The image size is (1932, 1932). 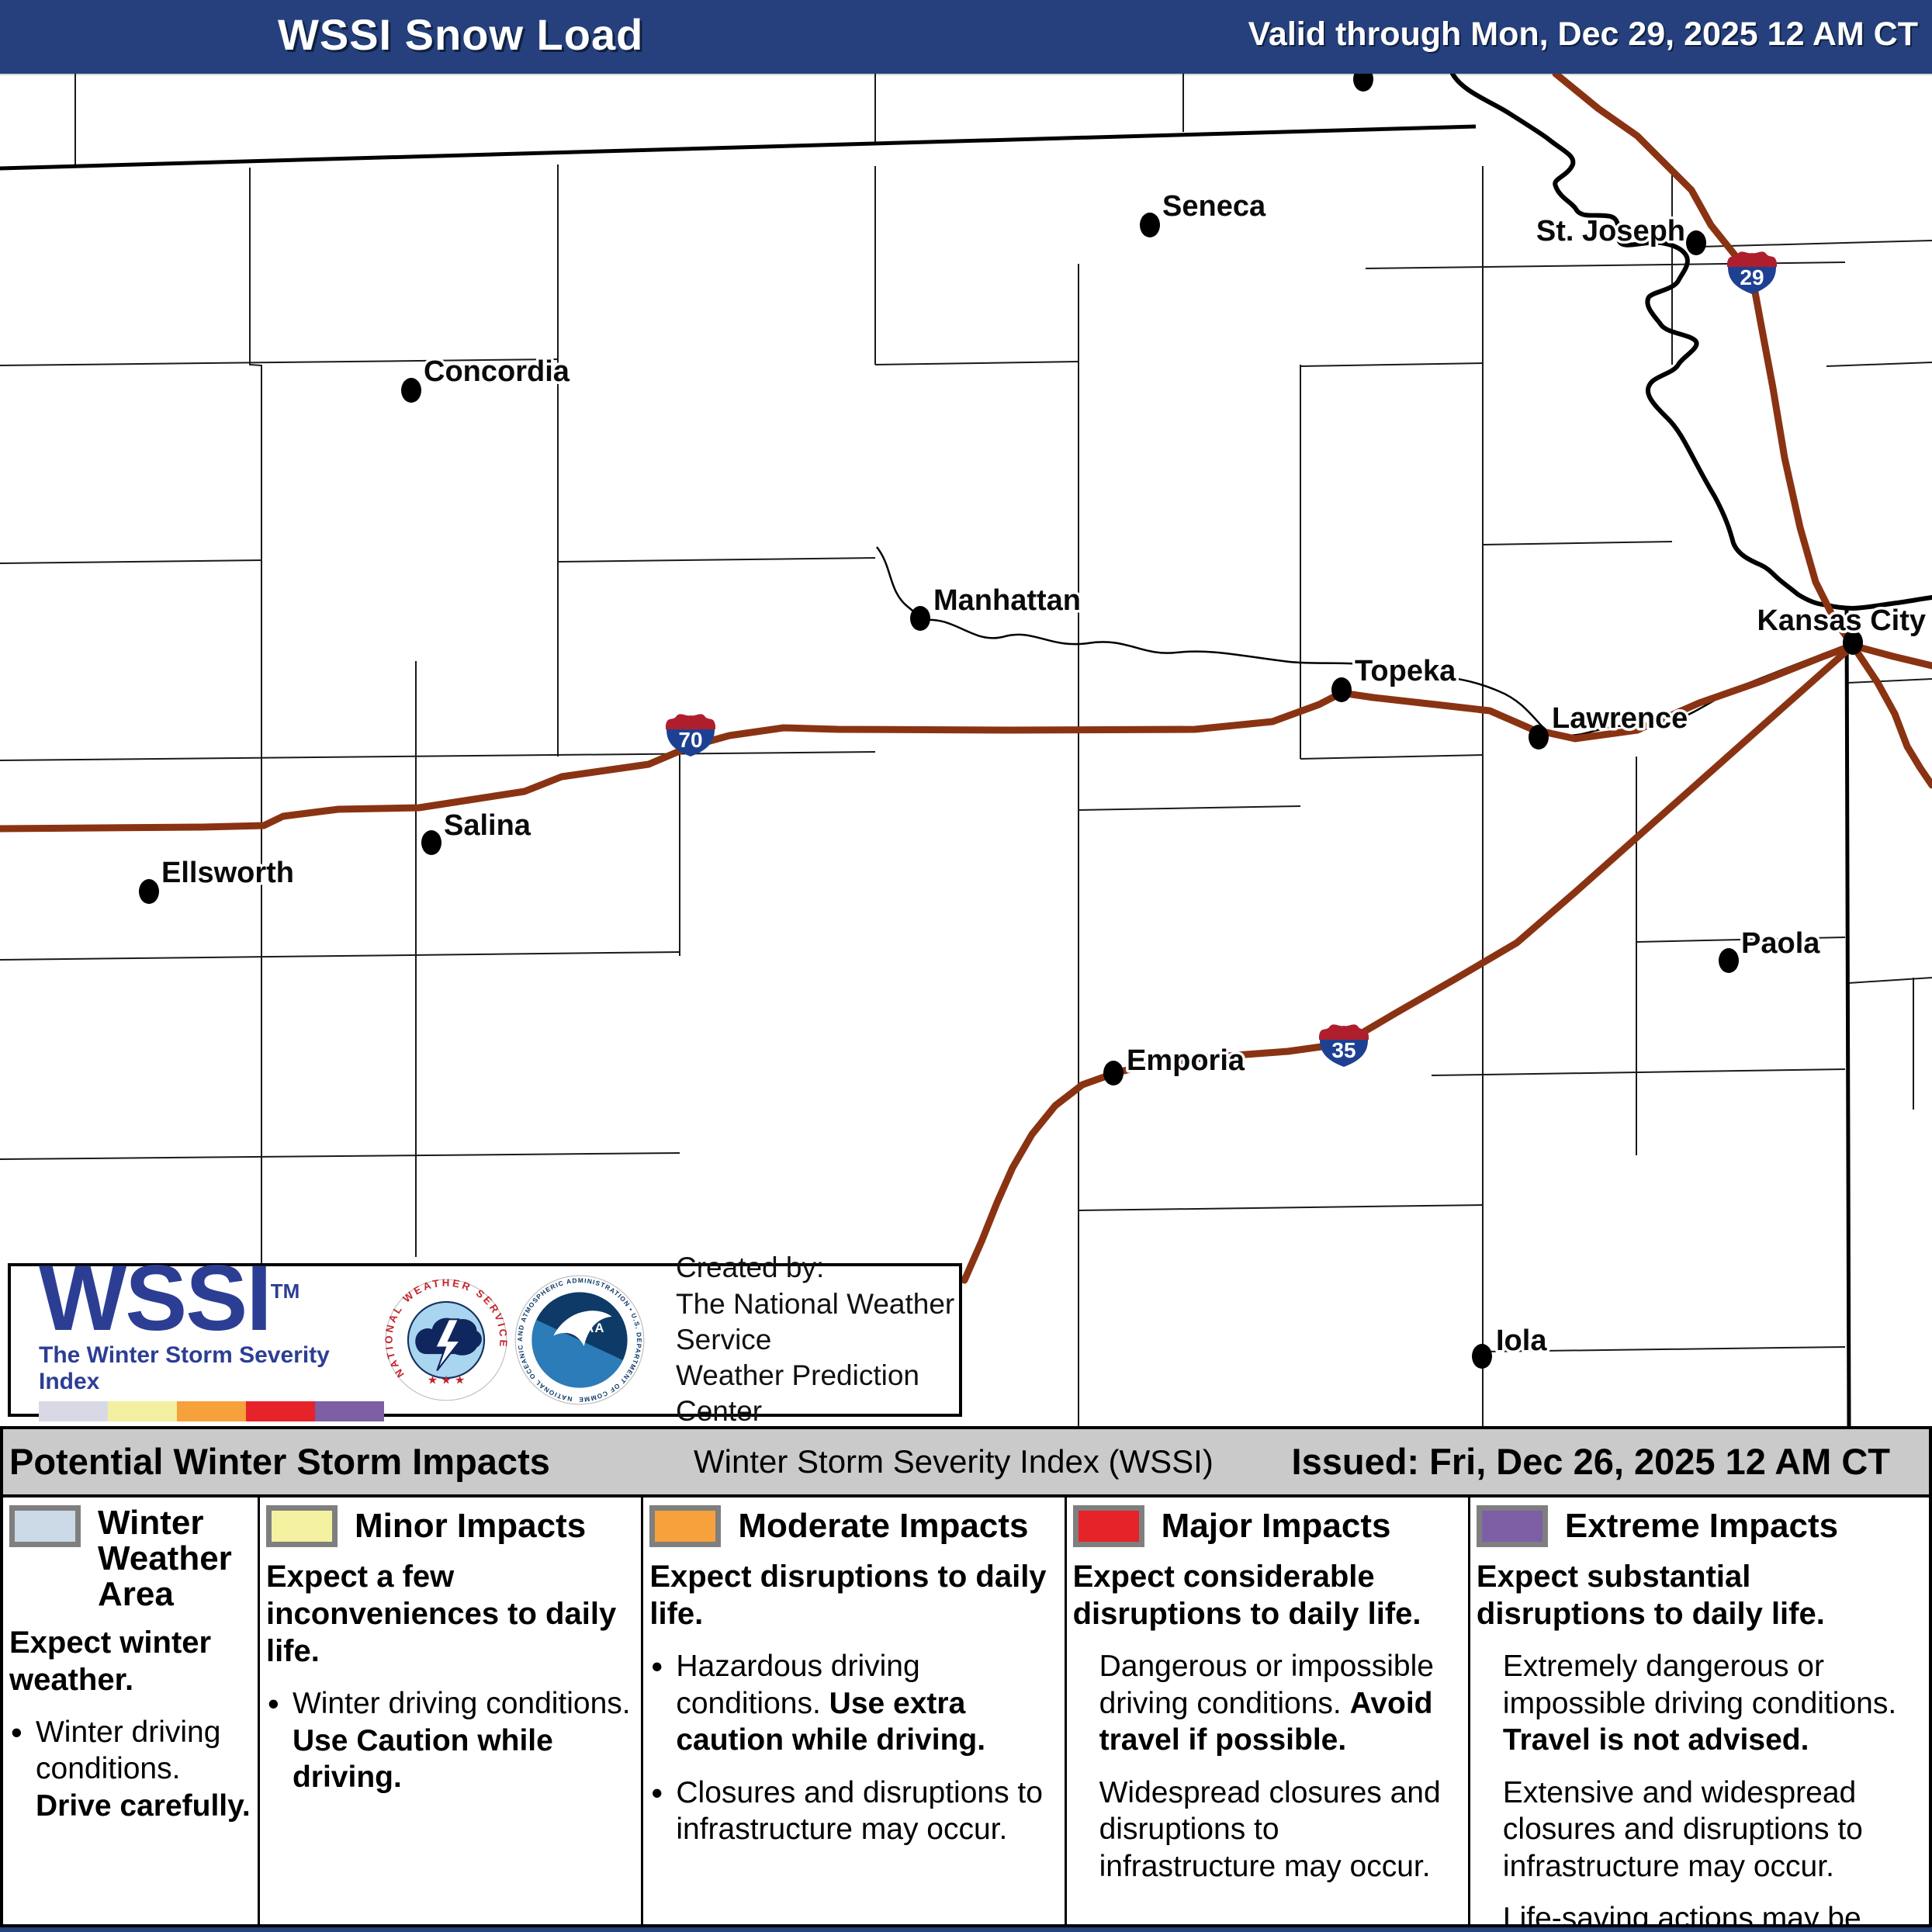 What do you see at coordinates (149, 891) in the screenshot?
I see `city-dot-ellsworth` at bounding box center [149, 891].